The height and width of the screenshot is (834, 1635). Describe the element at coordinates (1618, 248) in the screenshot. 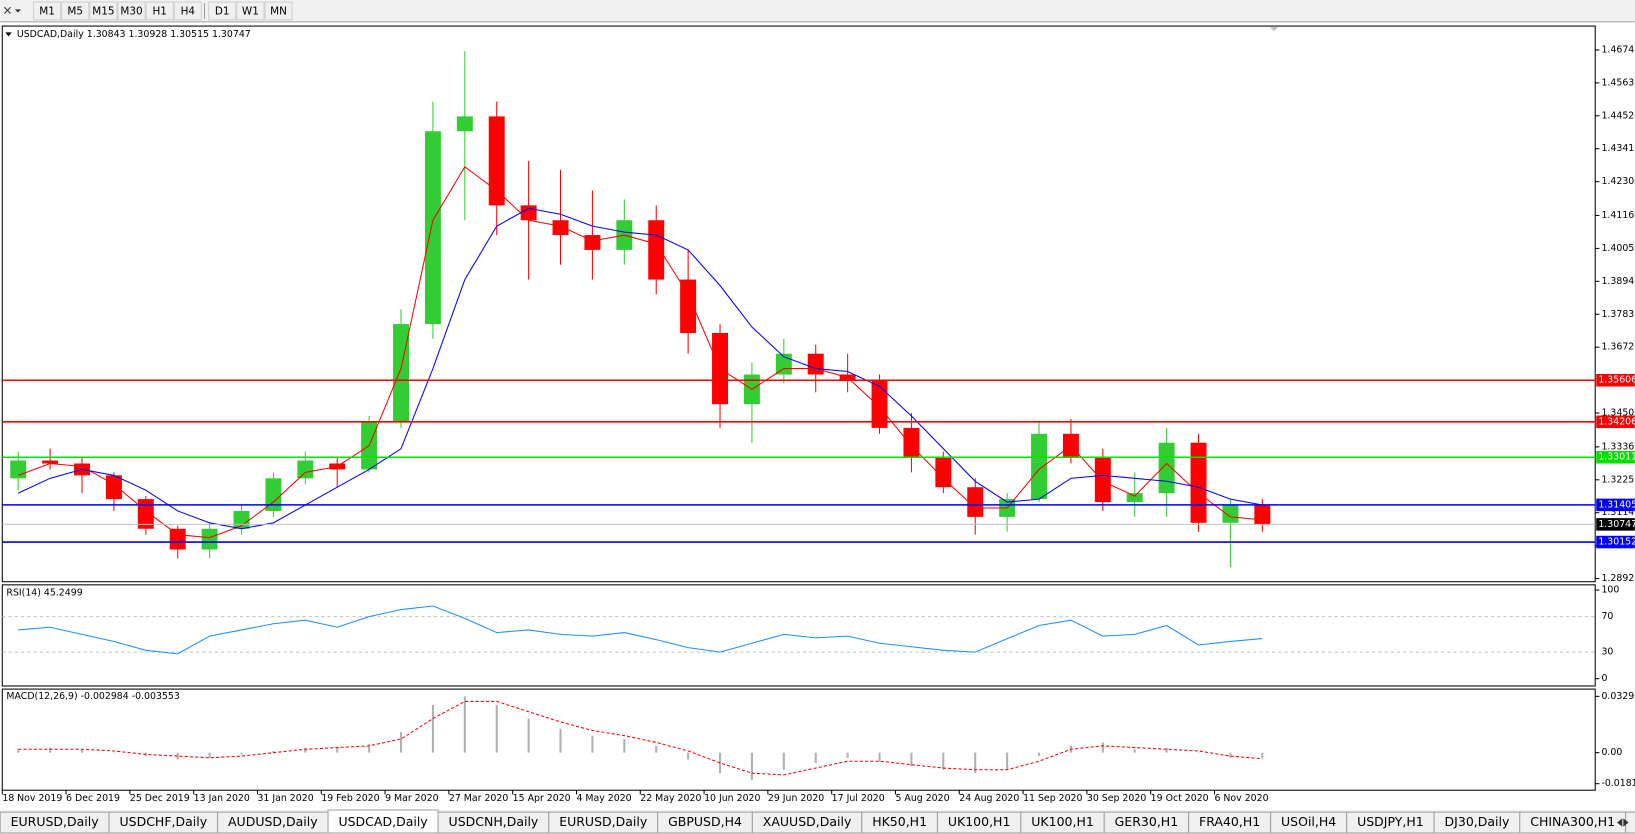

I see `y-tick-label: 1.40050` at that location.